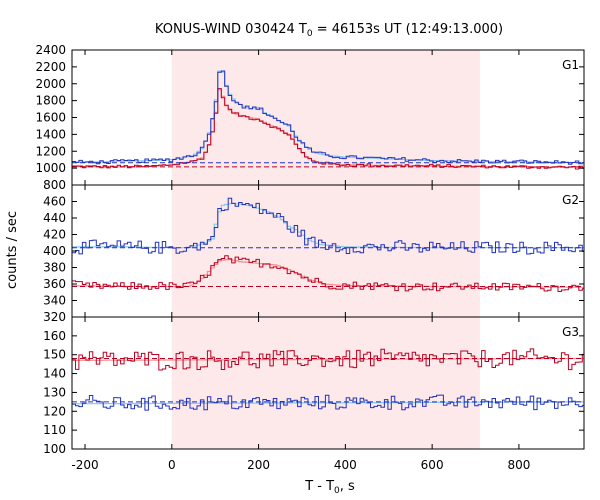 The image size is (600, 500). What do you see at coordinates (50, 168) in the screenshot?
I see `y-tick-label: 1000` at bounding box center [50, 168].